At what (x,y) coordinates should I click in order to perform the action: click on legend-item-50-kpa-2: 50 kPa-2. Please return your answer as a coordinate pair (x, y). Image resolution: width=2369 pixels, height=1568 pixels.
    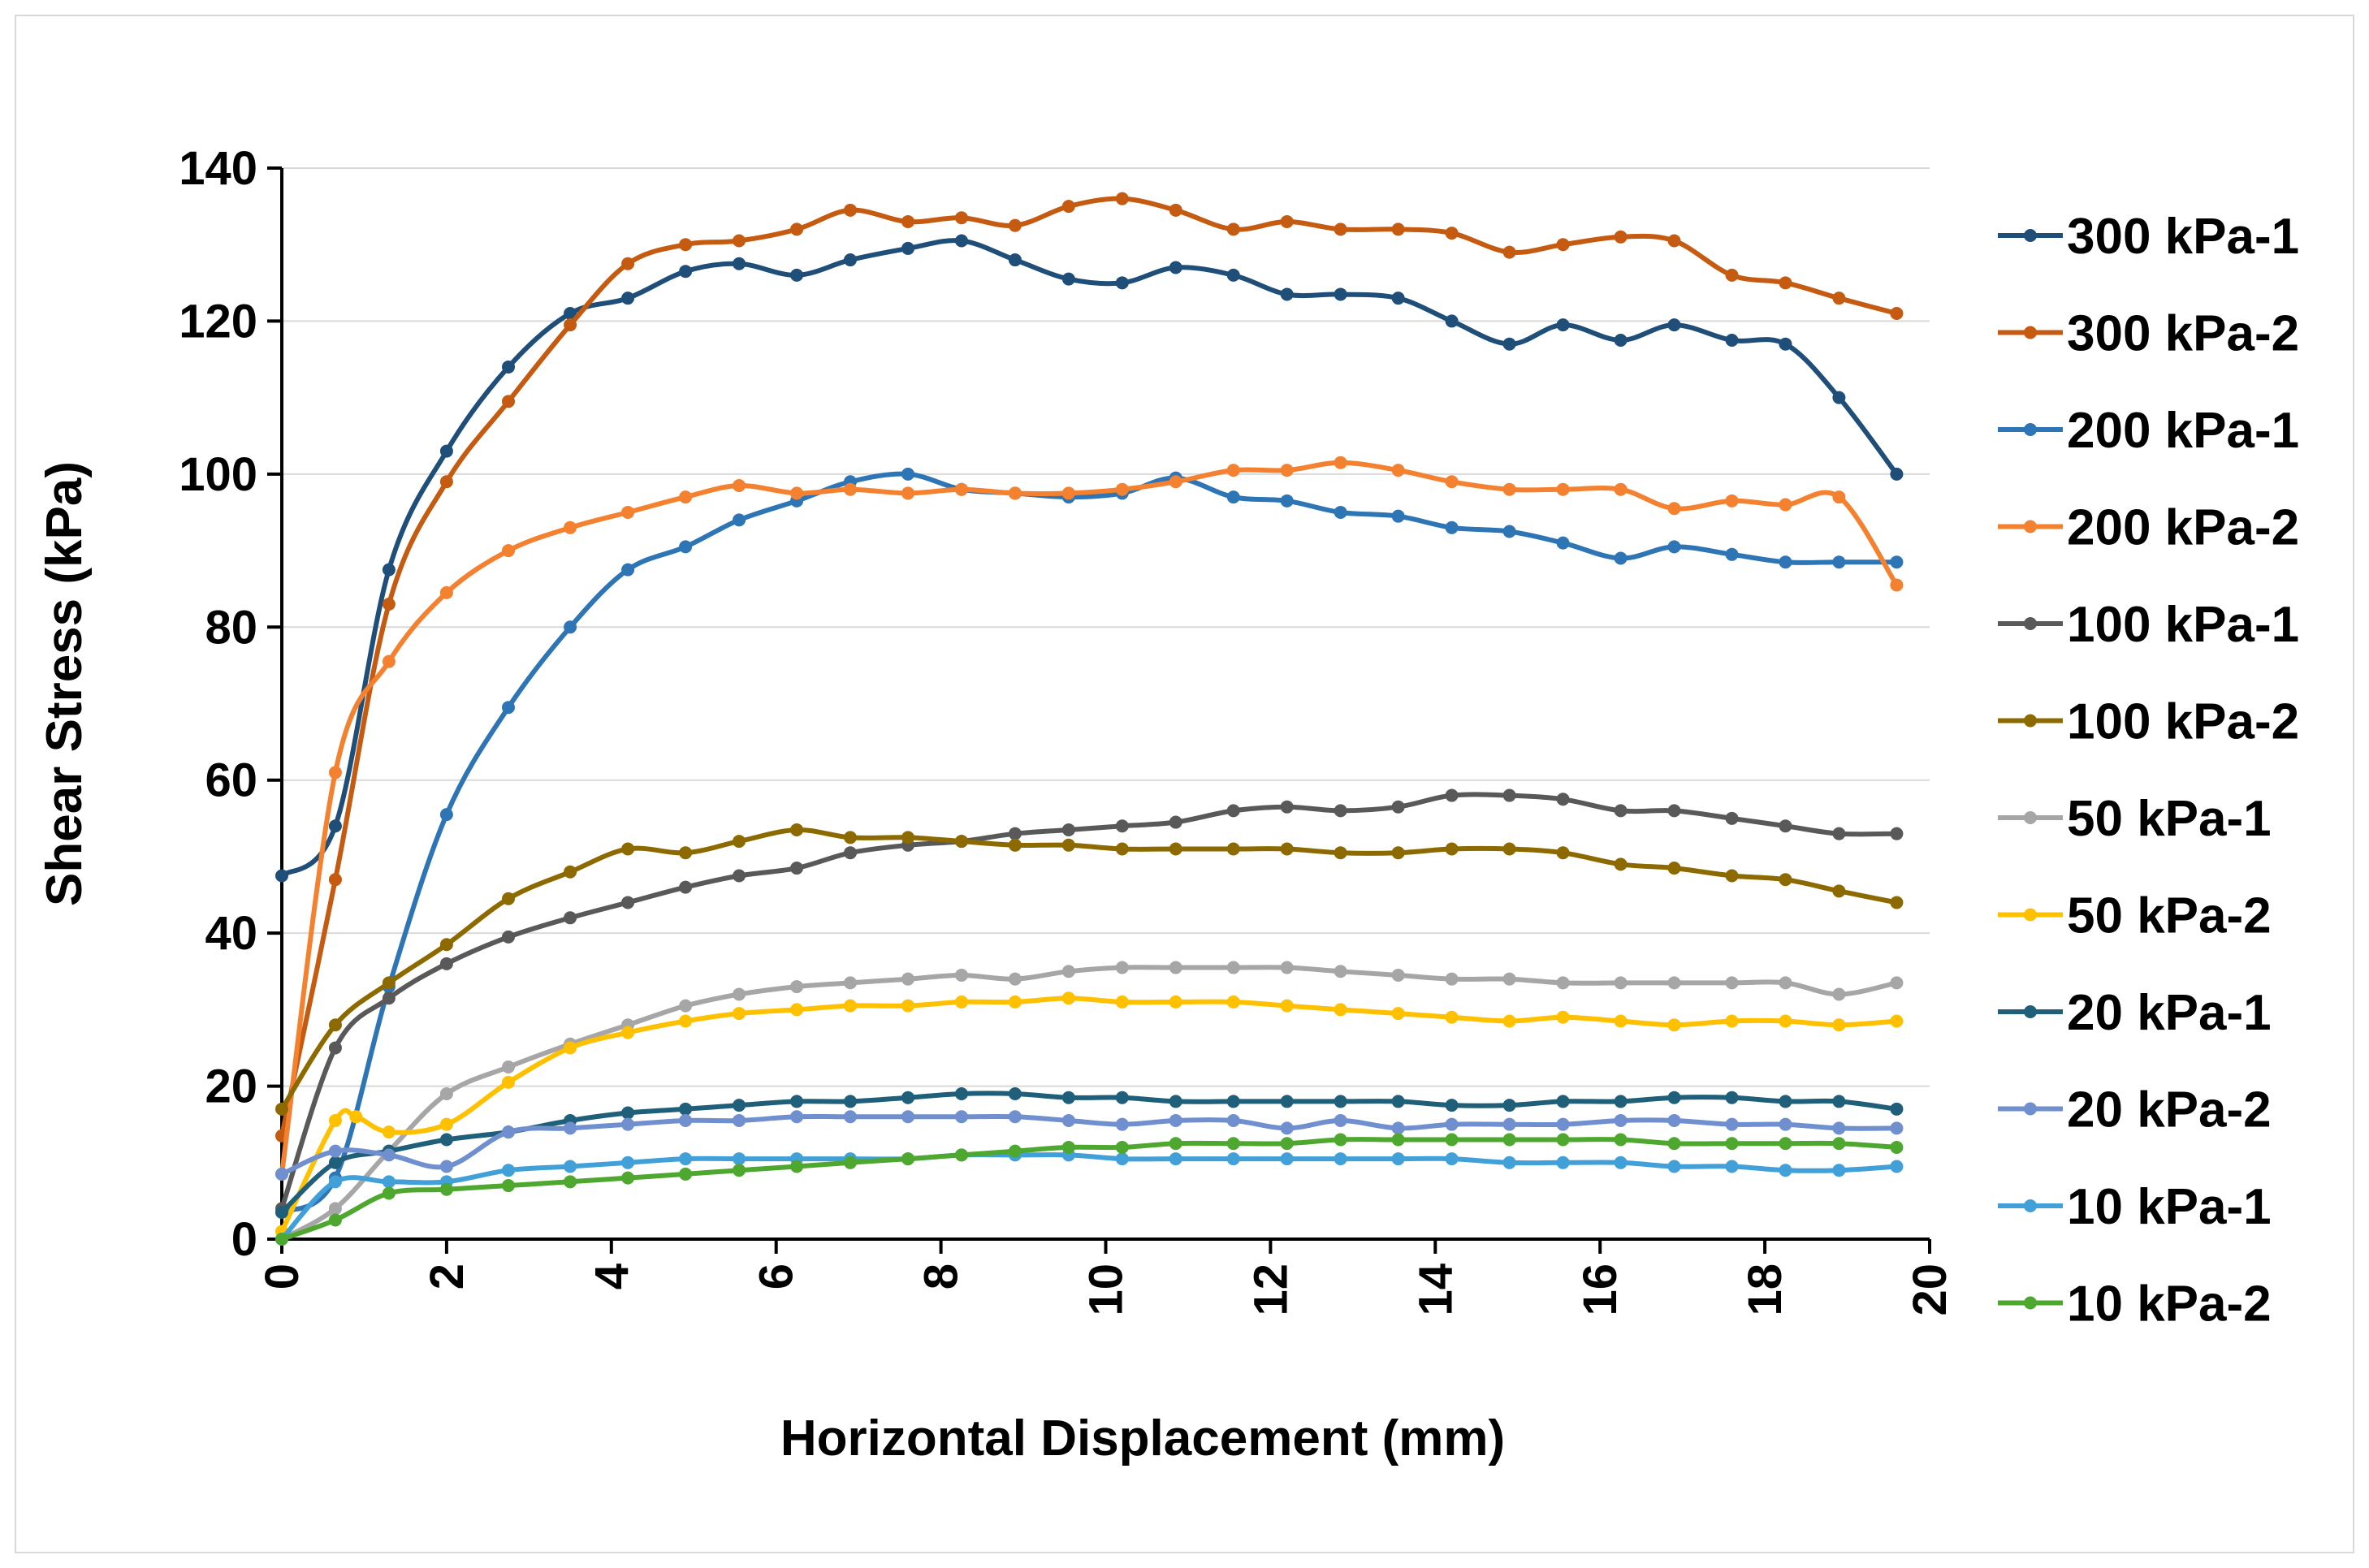
    Looking at the image, I should click on (2135, 916).